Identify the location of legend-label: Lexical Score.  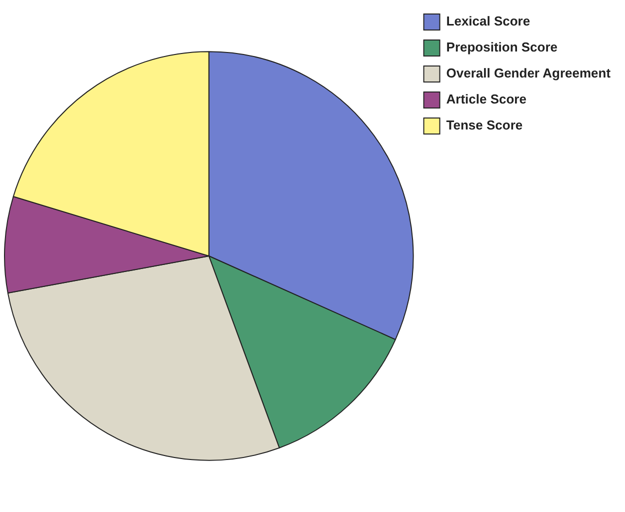
(488, 21).